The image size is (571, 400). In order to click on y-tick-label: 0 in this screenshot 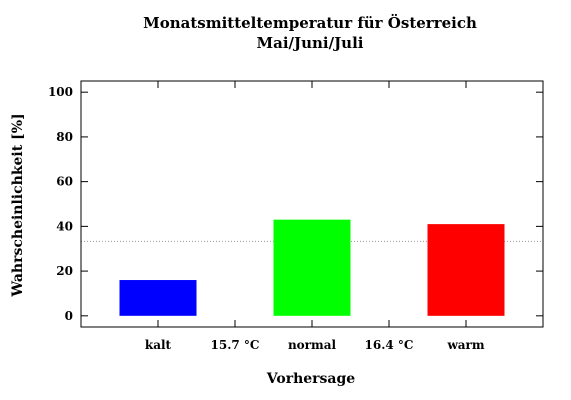, I will do `click(69, 316)`.